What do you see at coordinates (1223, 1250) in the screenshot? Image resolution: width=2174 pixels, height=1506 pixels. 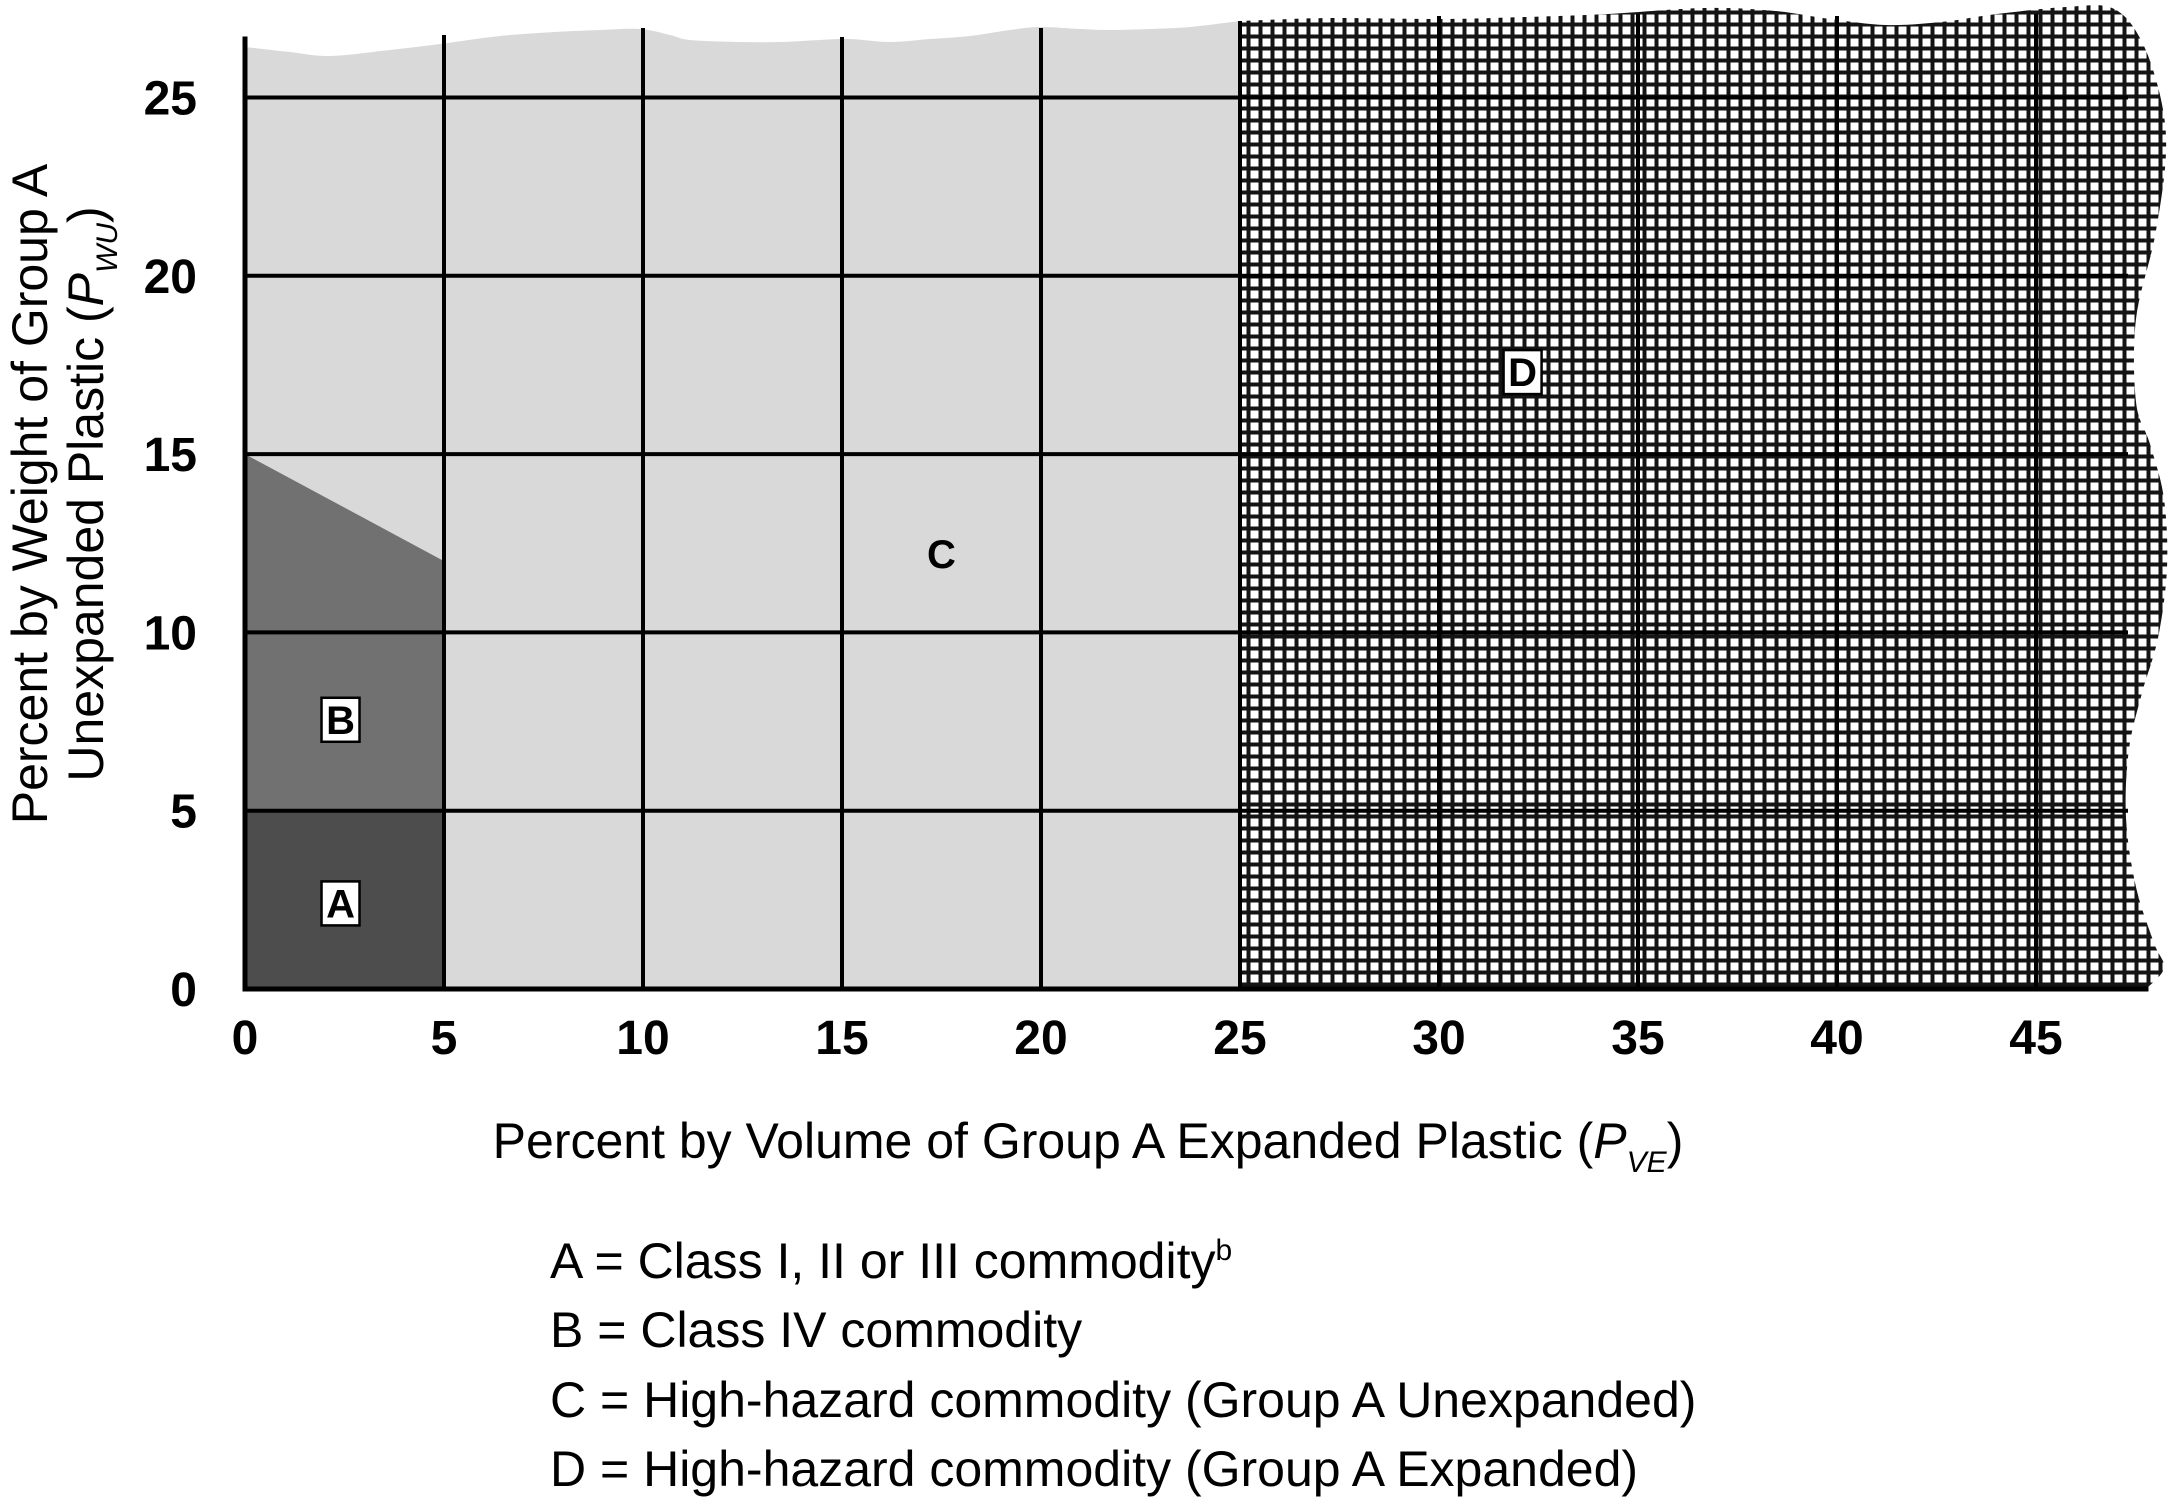 I see `legend-footnote-marker: b` at bounding box center [1223, 1250].